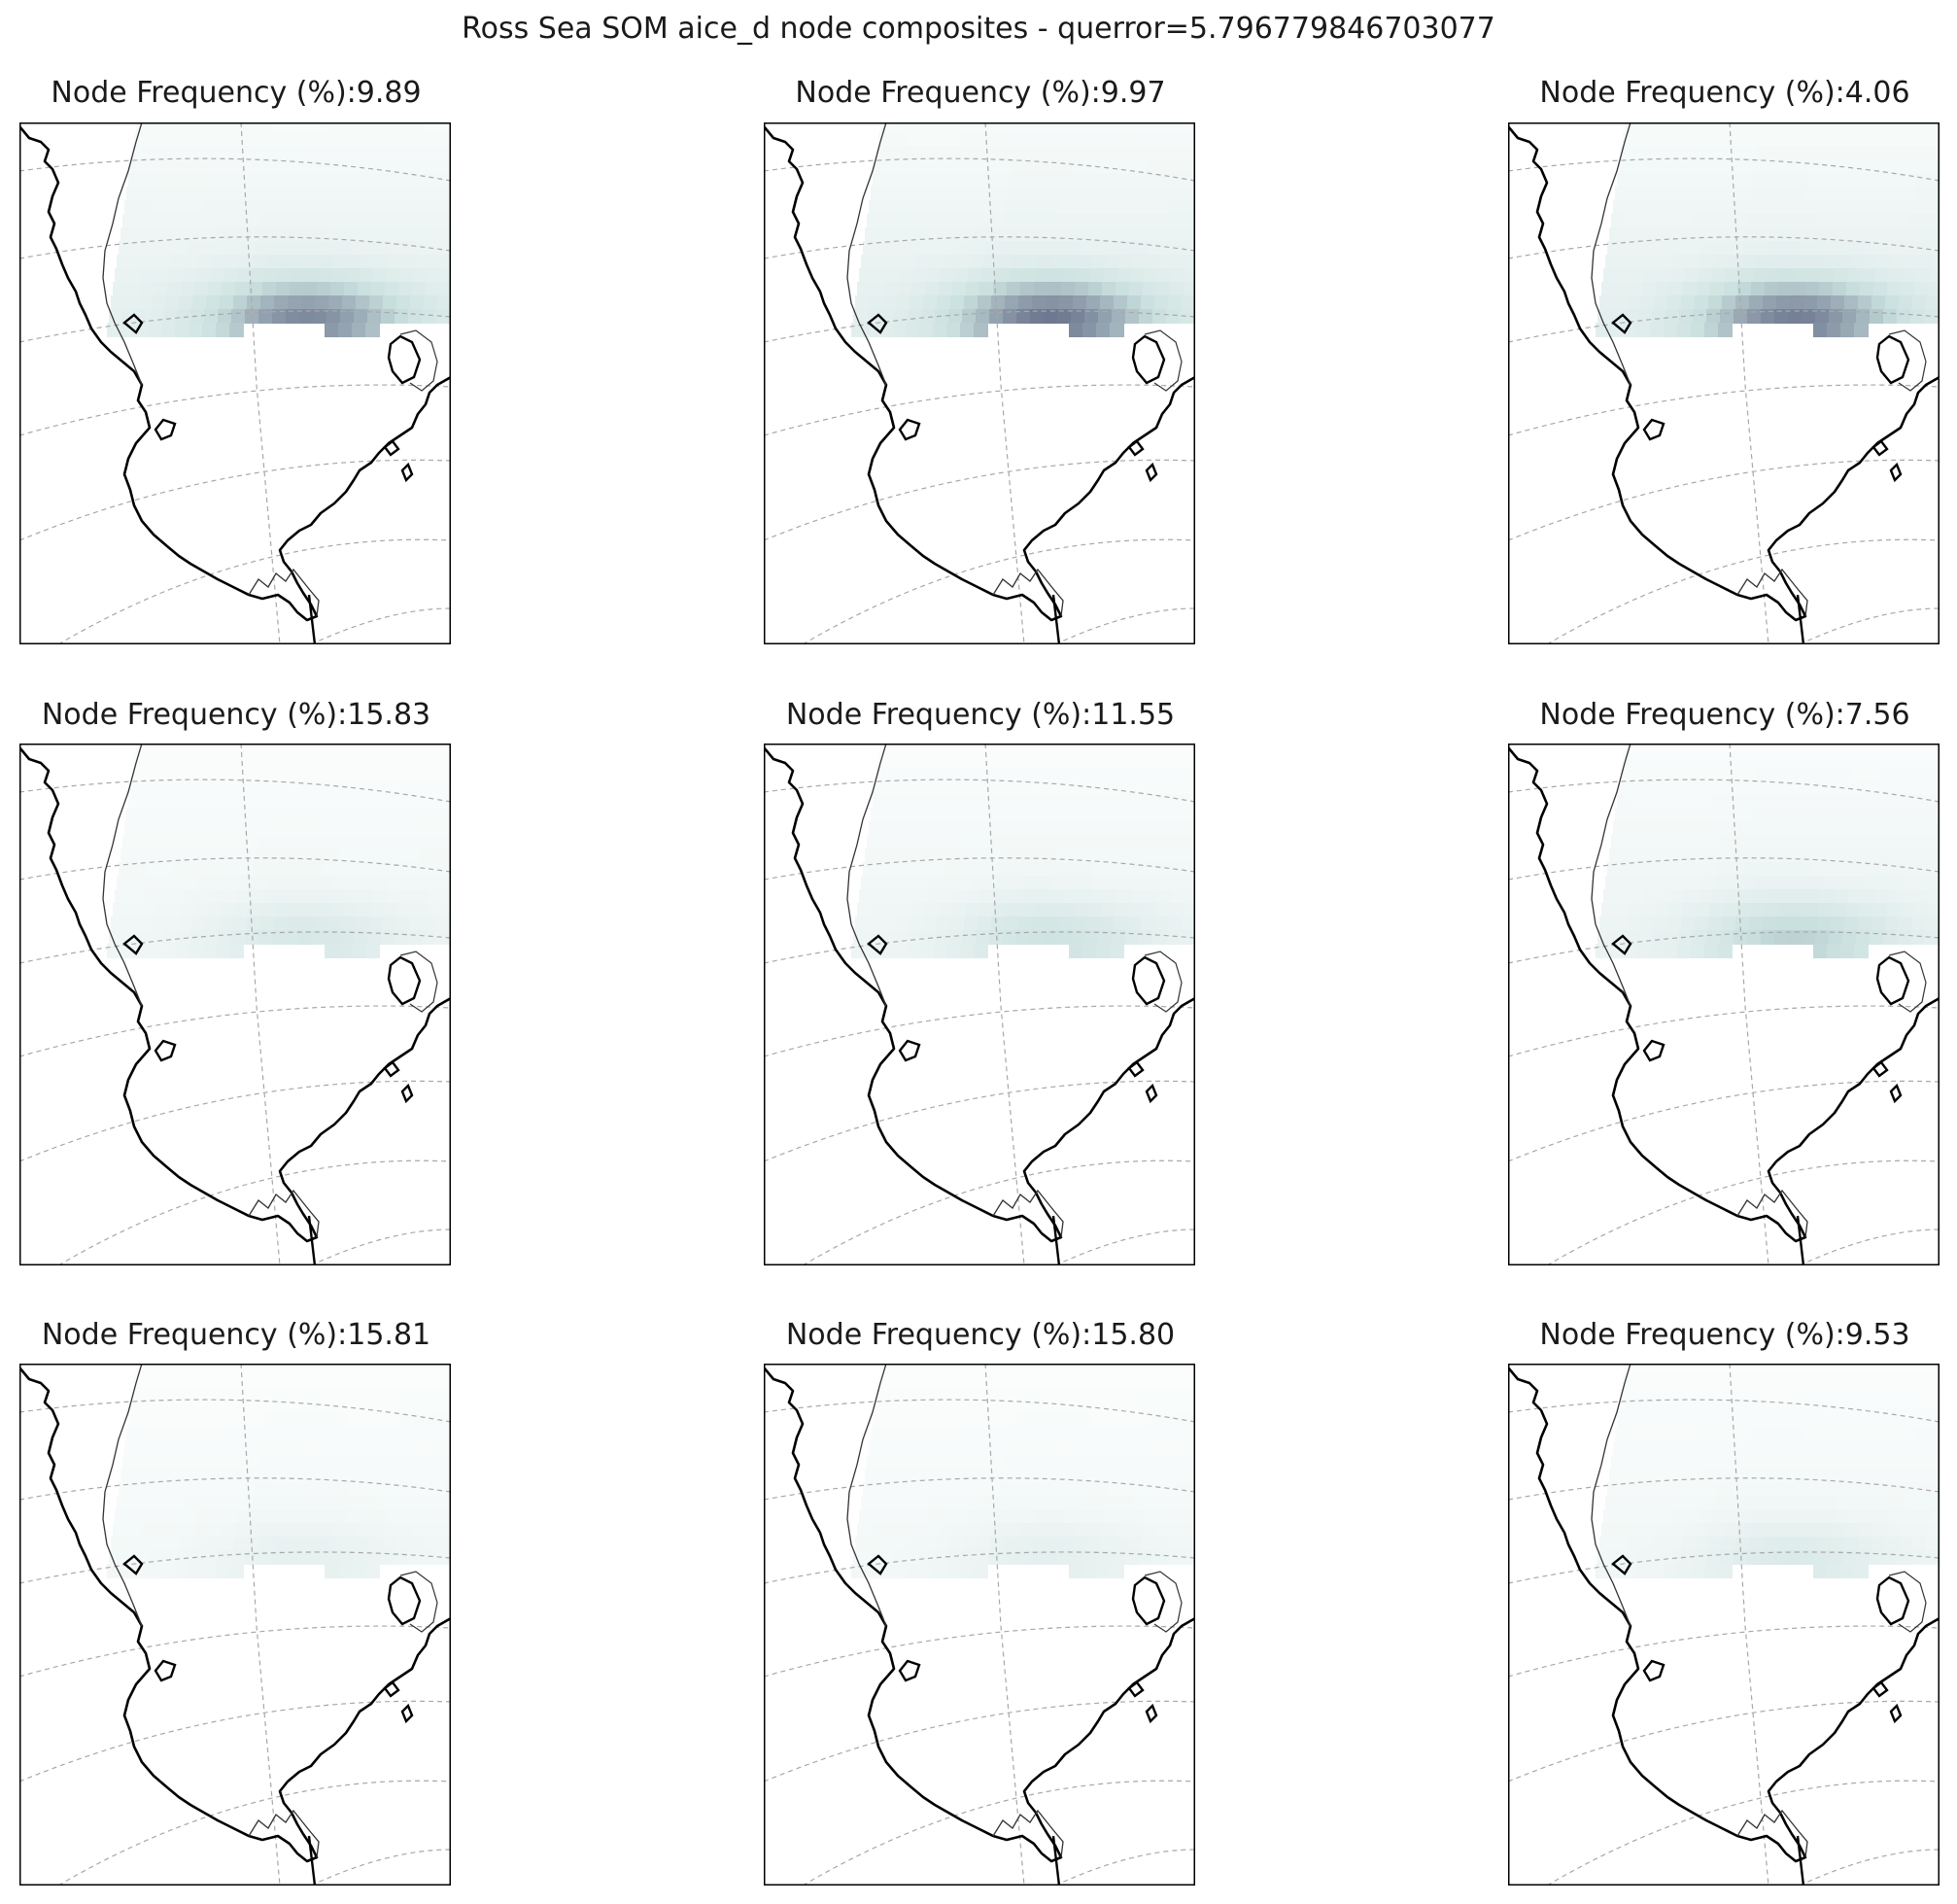 This screenshot has height=1904, width=1957. What do you see at coordinates (1724, 1335) in the screenshot?
I see `panel-title-node-9: Node Frequency (%):9.53` at bounding box center [1724, 1335].